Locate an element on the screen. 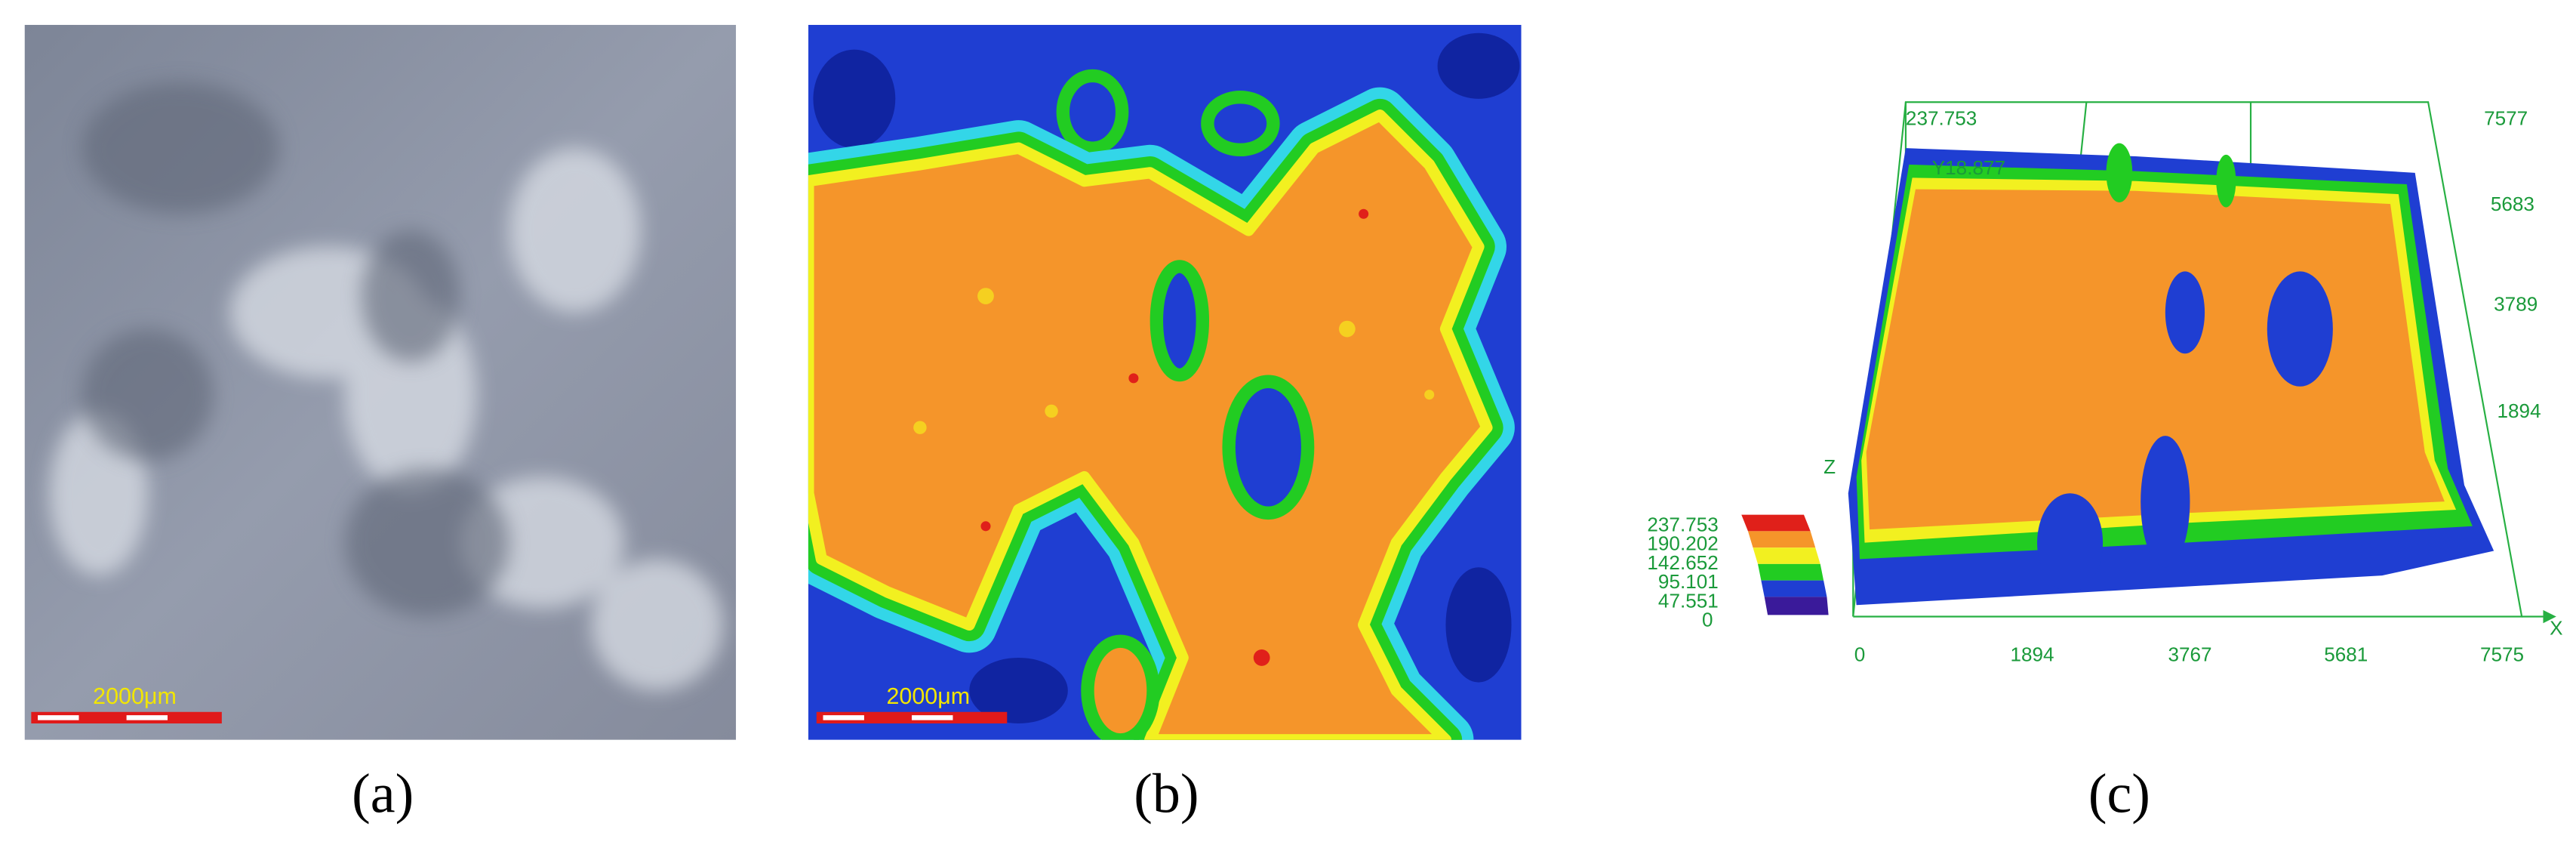 The image size is (2576, 842). z-max-label: 237.753 is located at coordinates (1941, 119).